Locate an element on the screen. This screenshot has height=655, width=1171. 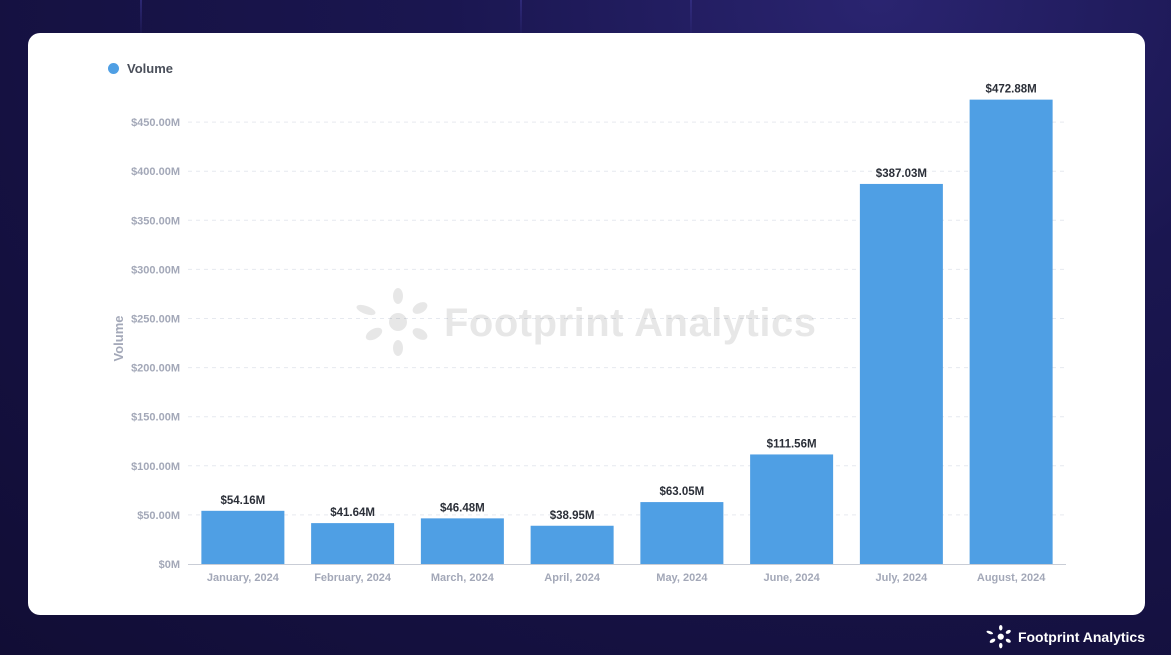
data-label: $63.05M is located at coordinates (681, 492).